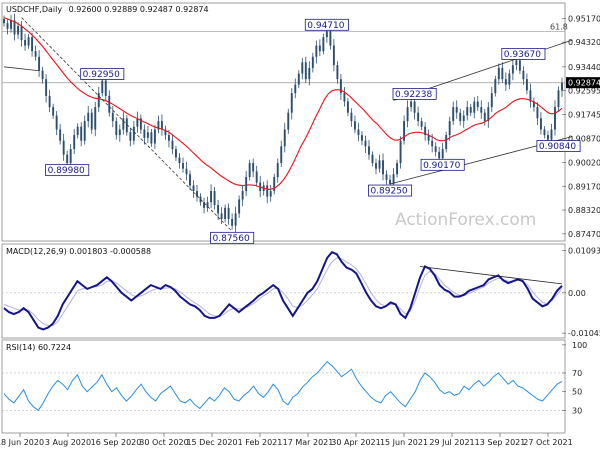 This screenshot has height=450, width=600. What do you see at coordinates (404, 442) in the screenshot?
I see `x-tick-label: 15 Jun 2021` at bounding box center [404, 442].